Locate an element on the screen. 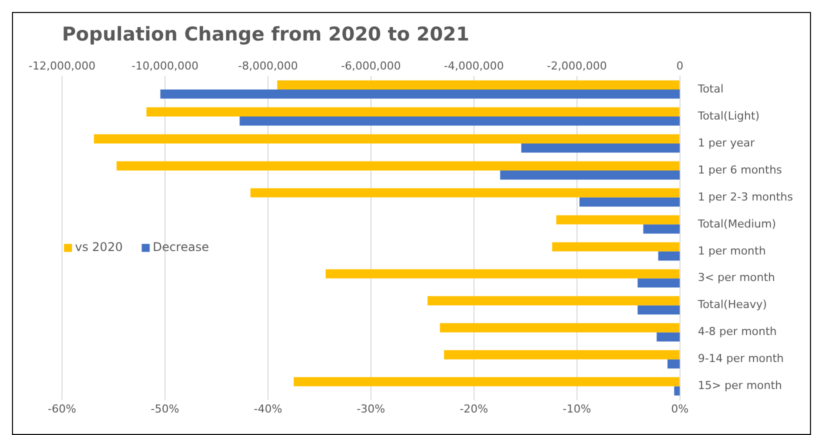 The width and height of the screenshot is (823, 435). y-tick-label: 4-8 per month is located at coordinates (737, 331).